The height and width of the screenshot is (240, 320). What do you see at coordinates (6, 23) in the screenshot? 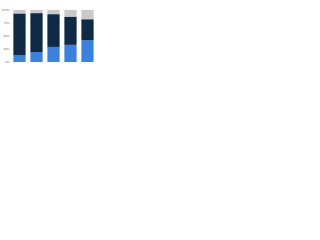
I see `y-tick-label: 75%` at bounding box center [6, 23].